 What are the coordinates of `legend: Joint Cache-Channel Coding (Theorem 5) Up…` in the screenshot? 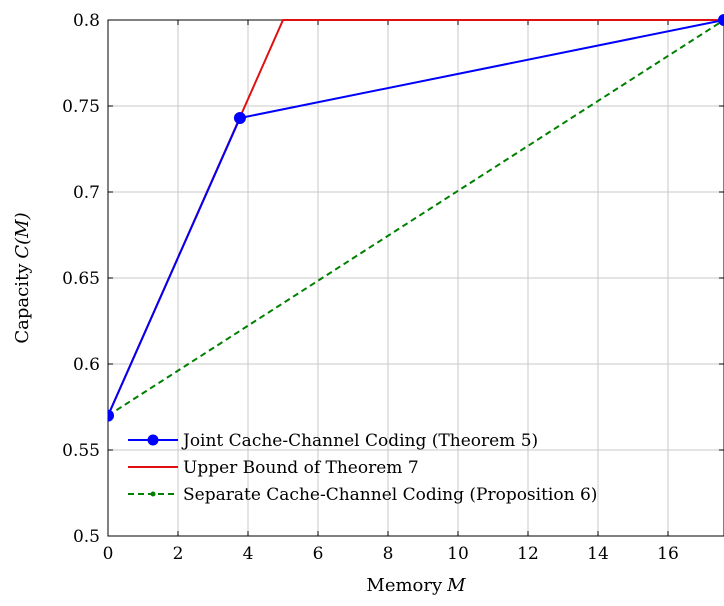 It's located at (362, 468).